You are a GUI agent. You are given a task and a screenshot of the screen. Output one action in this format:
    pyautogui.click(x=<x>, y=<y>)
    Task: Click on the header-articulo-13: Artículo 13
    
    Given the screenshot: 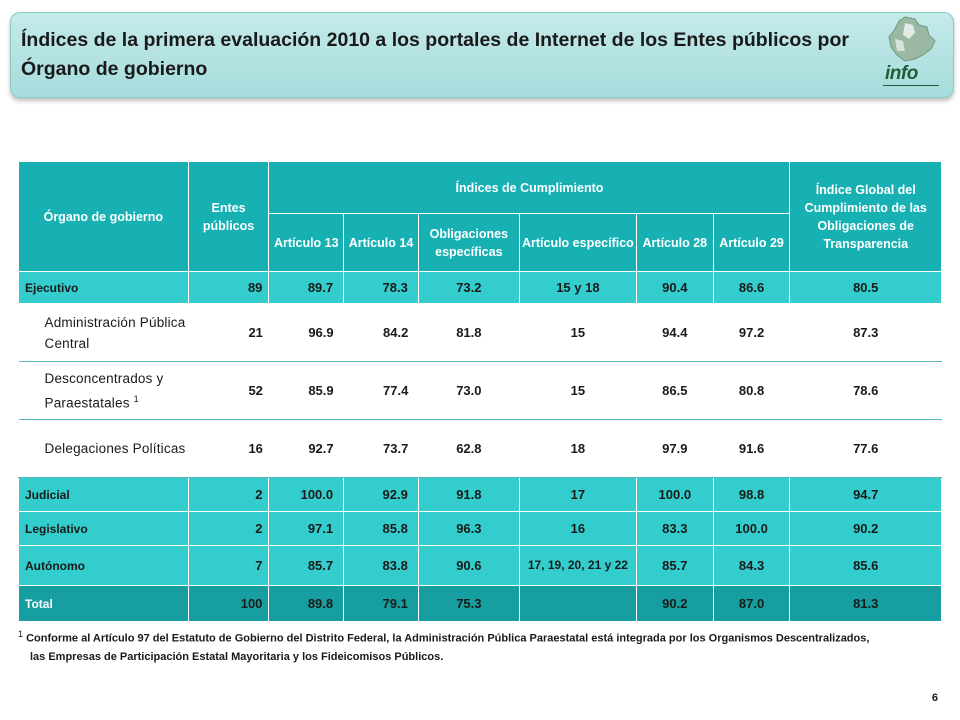 What is the action you would take?
    pyautogui.click(x=306, y=242)
    